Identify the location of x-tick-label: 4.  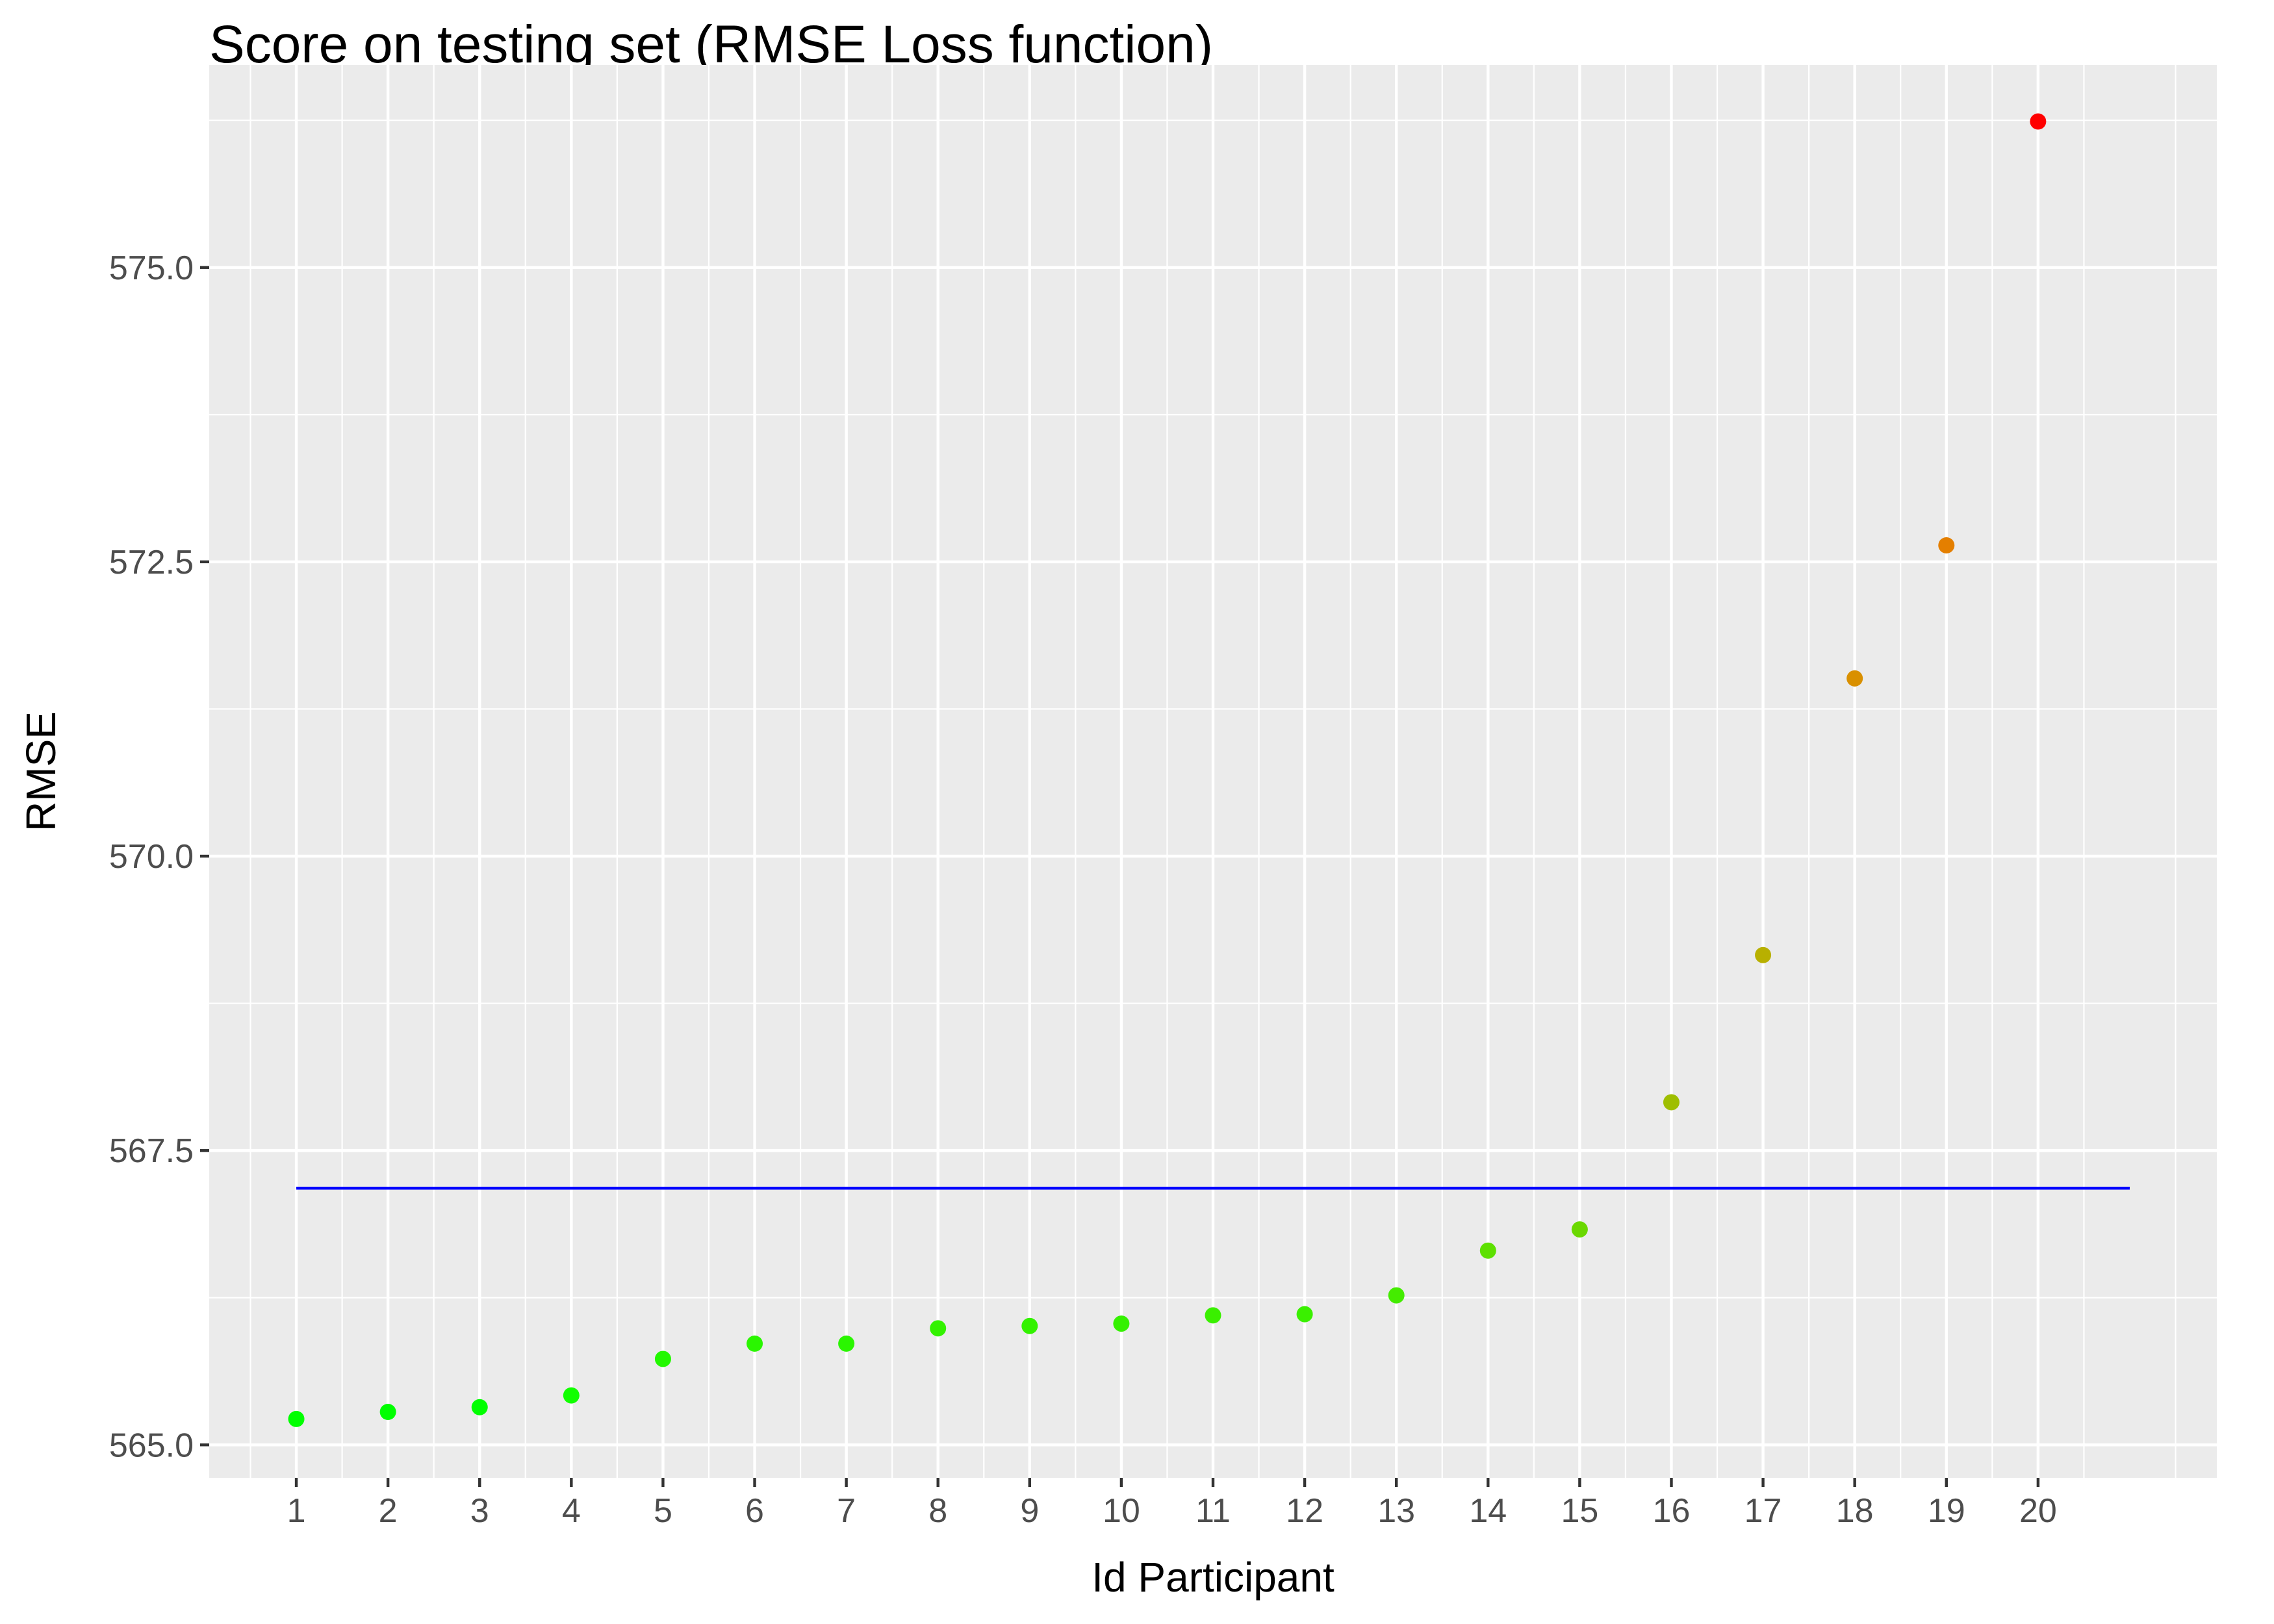
(571, 1511).